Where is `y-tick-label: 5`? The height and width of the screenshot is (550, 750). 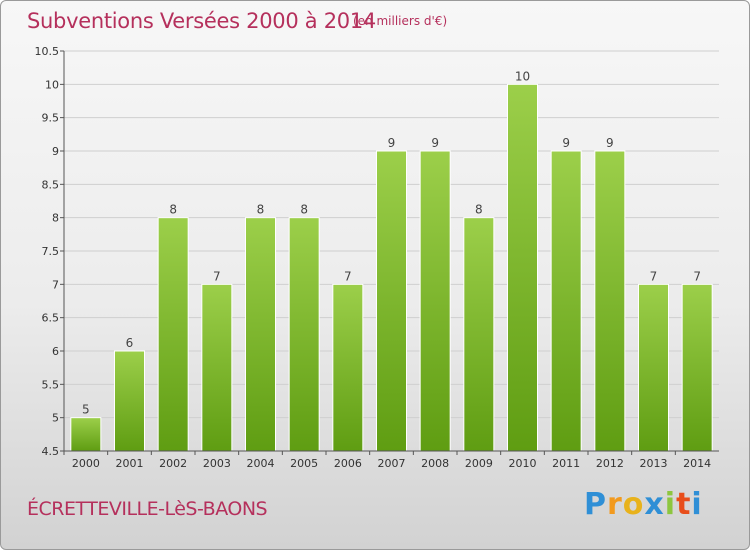
y-tick-label: 5 is located at coordinates (55, 418).